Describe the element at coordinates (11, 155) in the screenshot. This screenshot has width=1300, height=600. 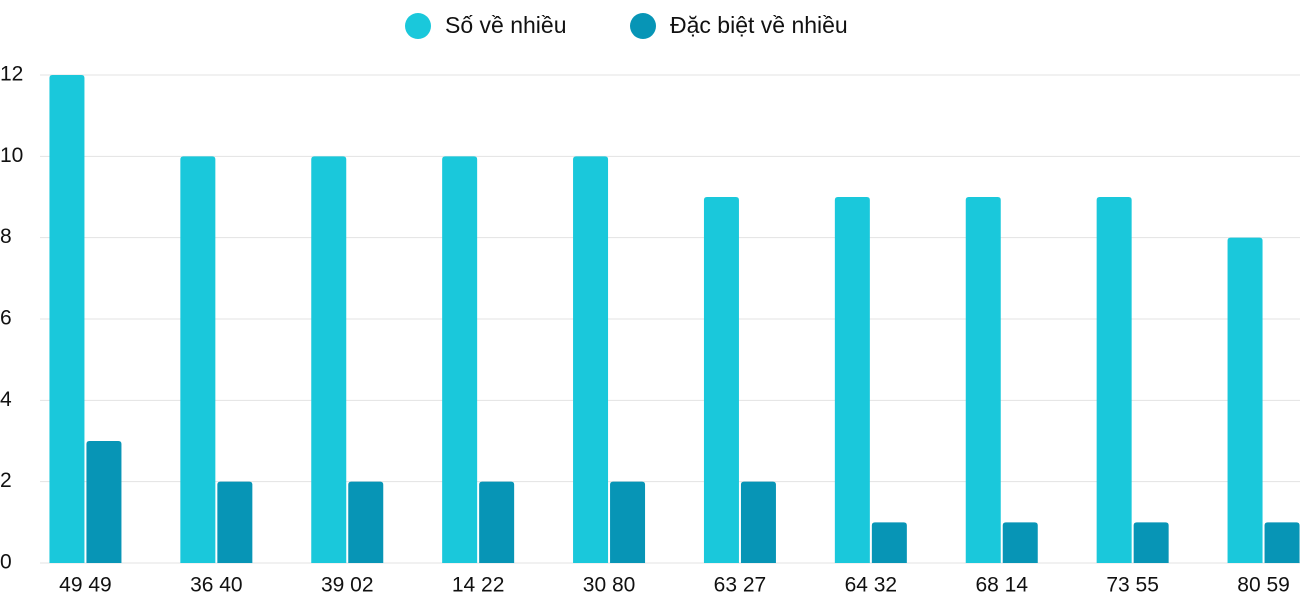
I see `y-tick-label: 10` at that location.